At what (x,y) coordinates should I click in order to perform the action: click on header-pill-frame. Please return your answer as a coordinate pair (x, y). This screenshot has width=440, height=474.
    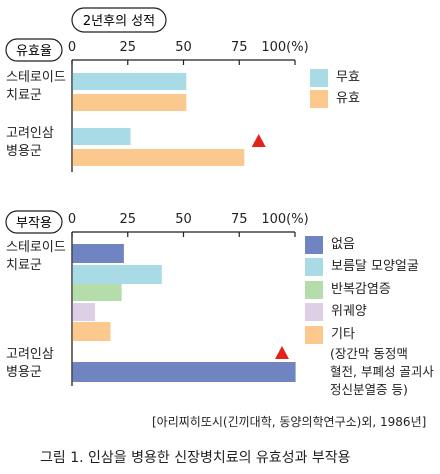
    Looking at the image, I should click on (119, 20).